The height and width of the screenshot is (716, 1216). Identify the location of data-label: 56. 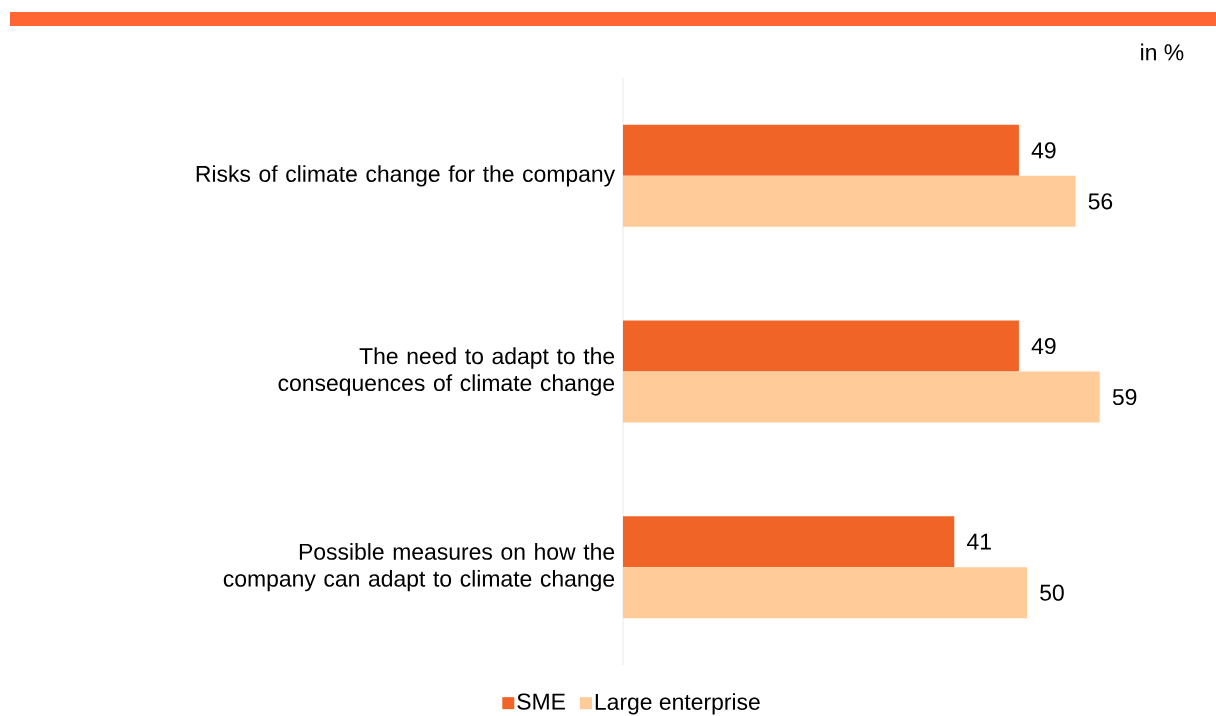
(1100, 201).